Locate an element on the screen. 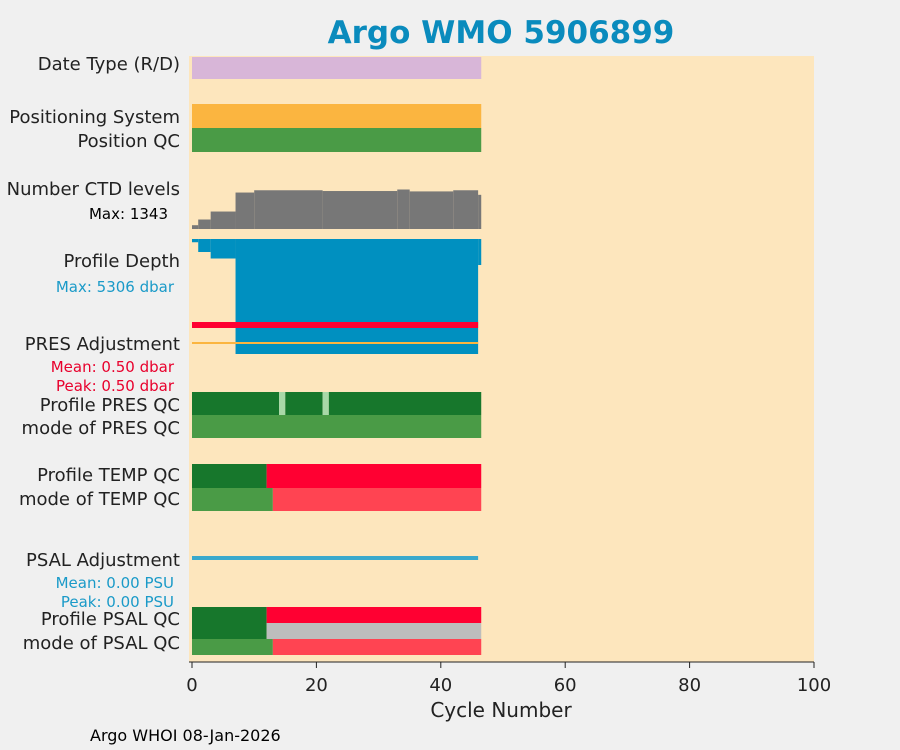  x-tick-label-100: 100 is located at coordinates (814, 685).